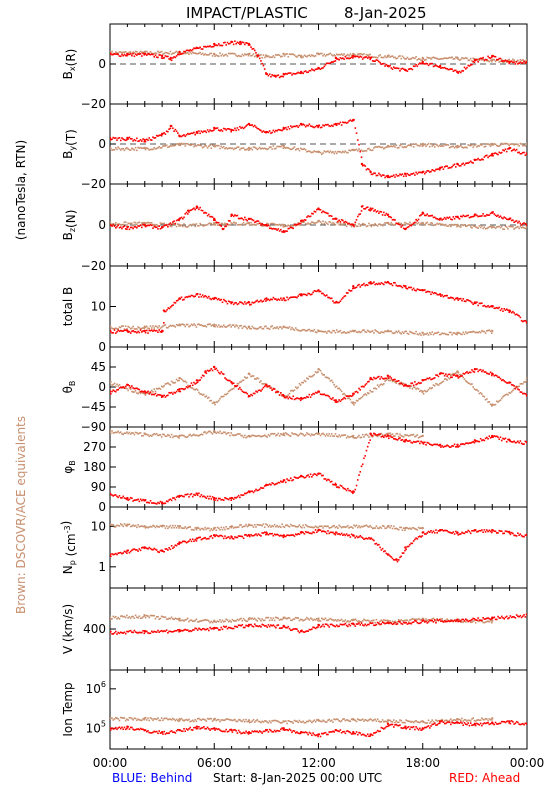 The image size is (550, 800). What do you see at coordinates (318, 387) in the screenshot?
I see `panel-frame` at bounding box center [318, 387].